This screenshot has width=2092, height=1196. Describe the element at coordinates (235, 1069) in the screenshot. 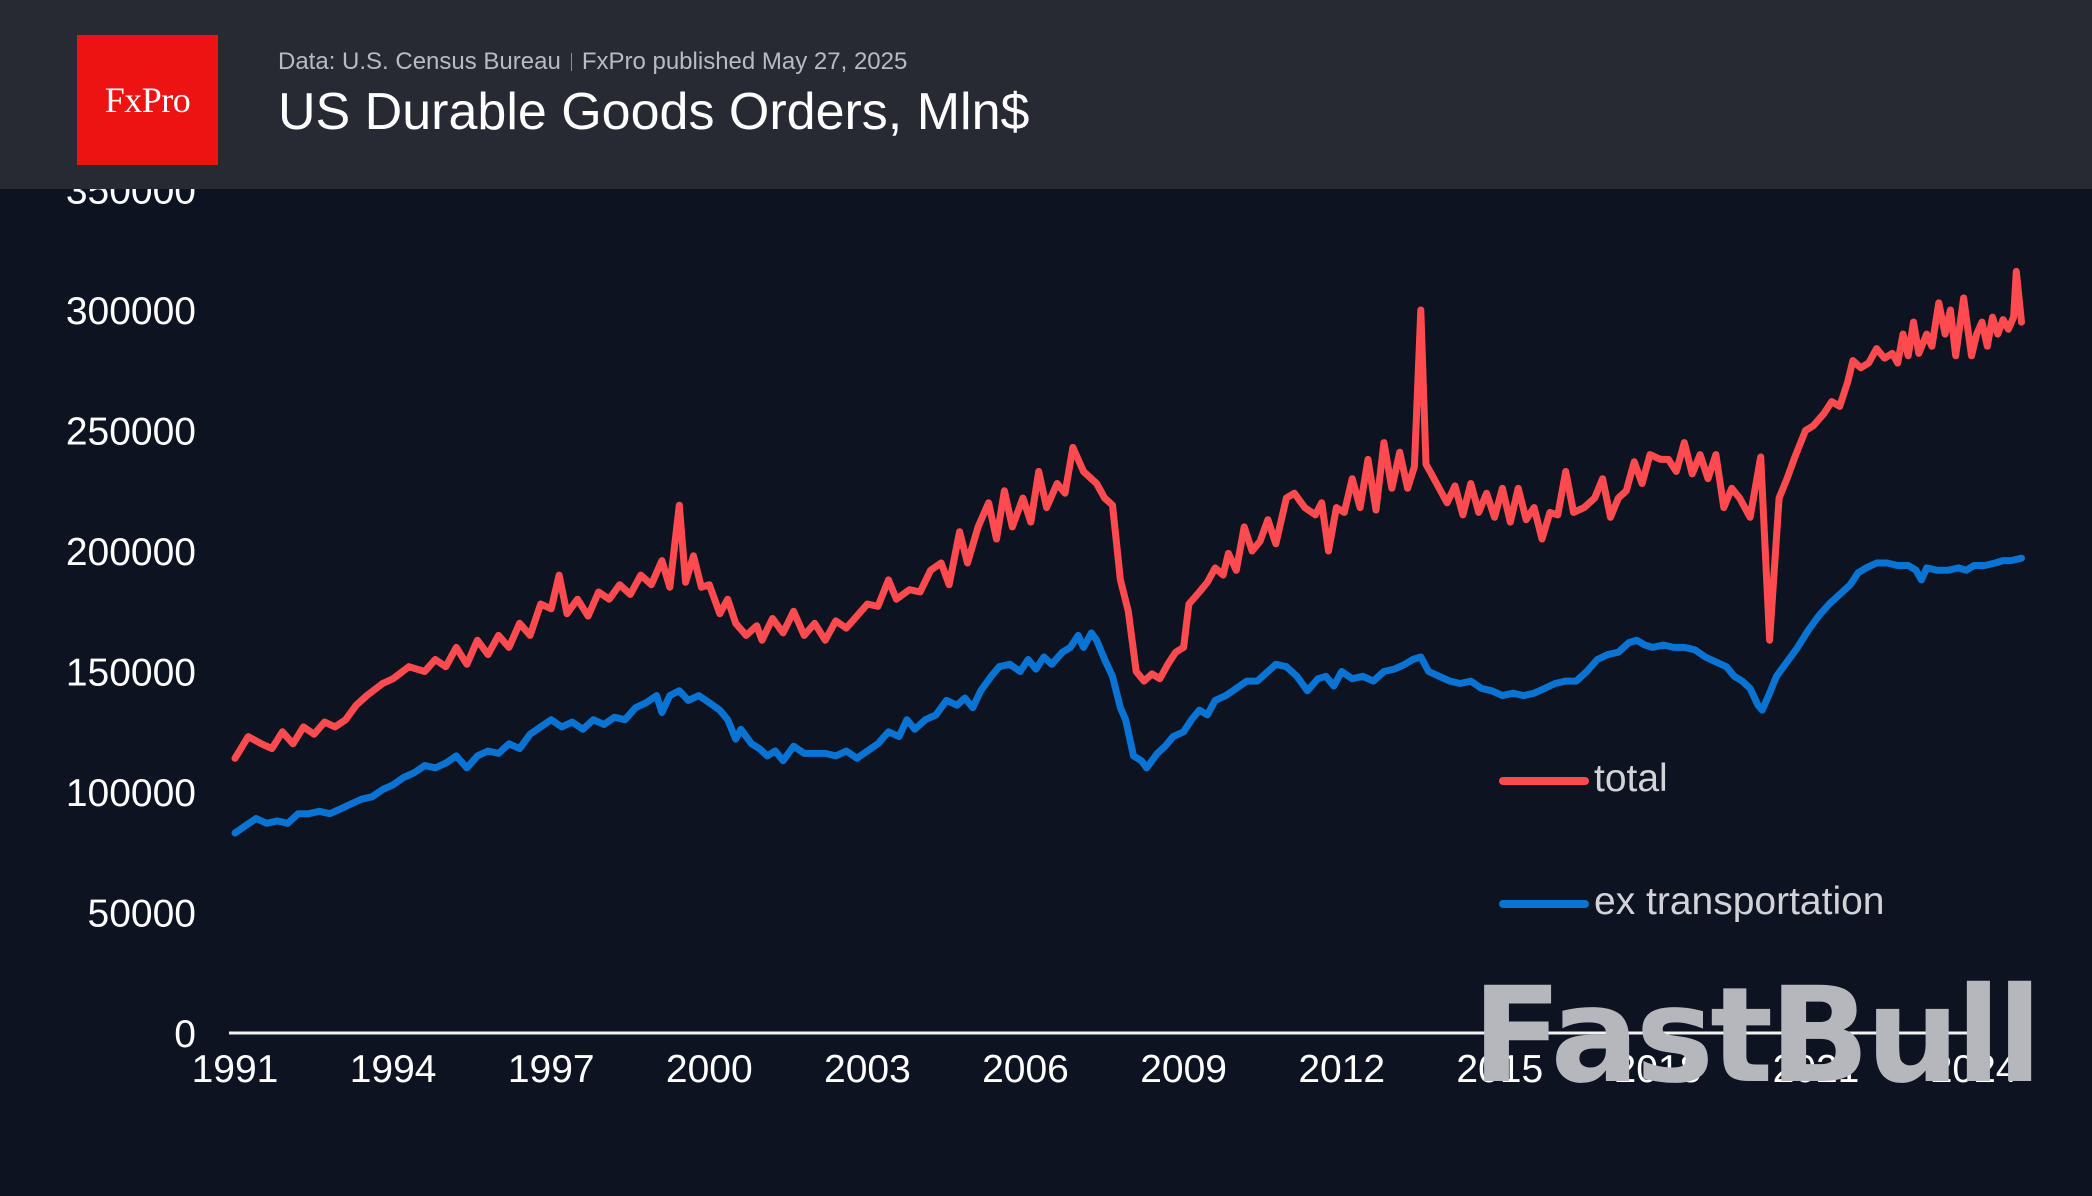

I see `x-tick-label: 1991` at that location.